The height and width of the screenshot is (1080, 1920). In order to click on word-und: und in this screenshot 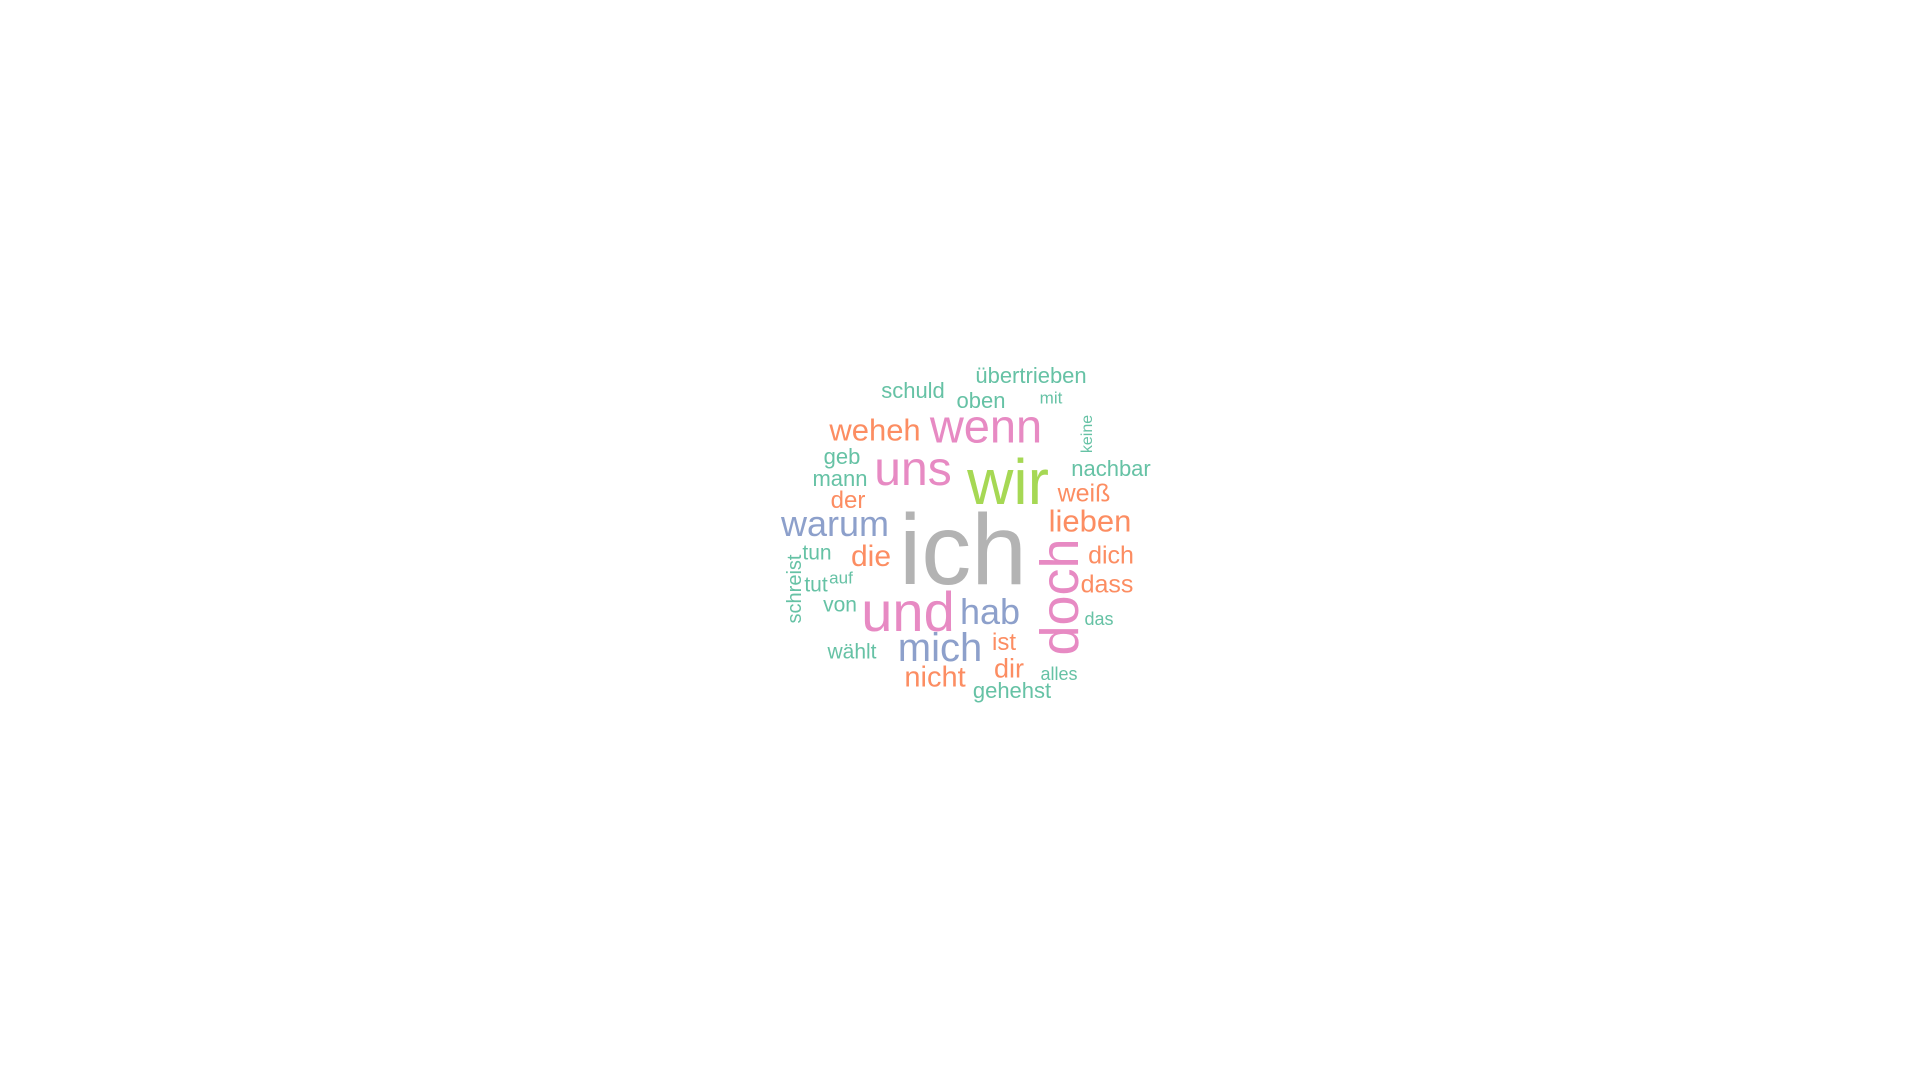, I will do `click(908, 611)`.